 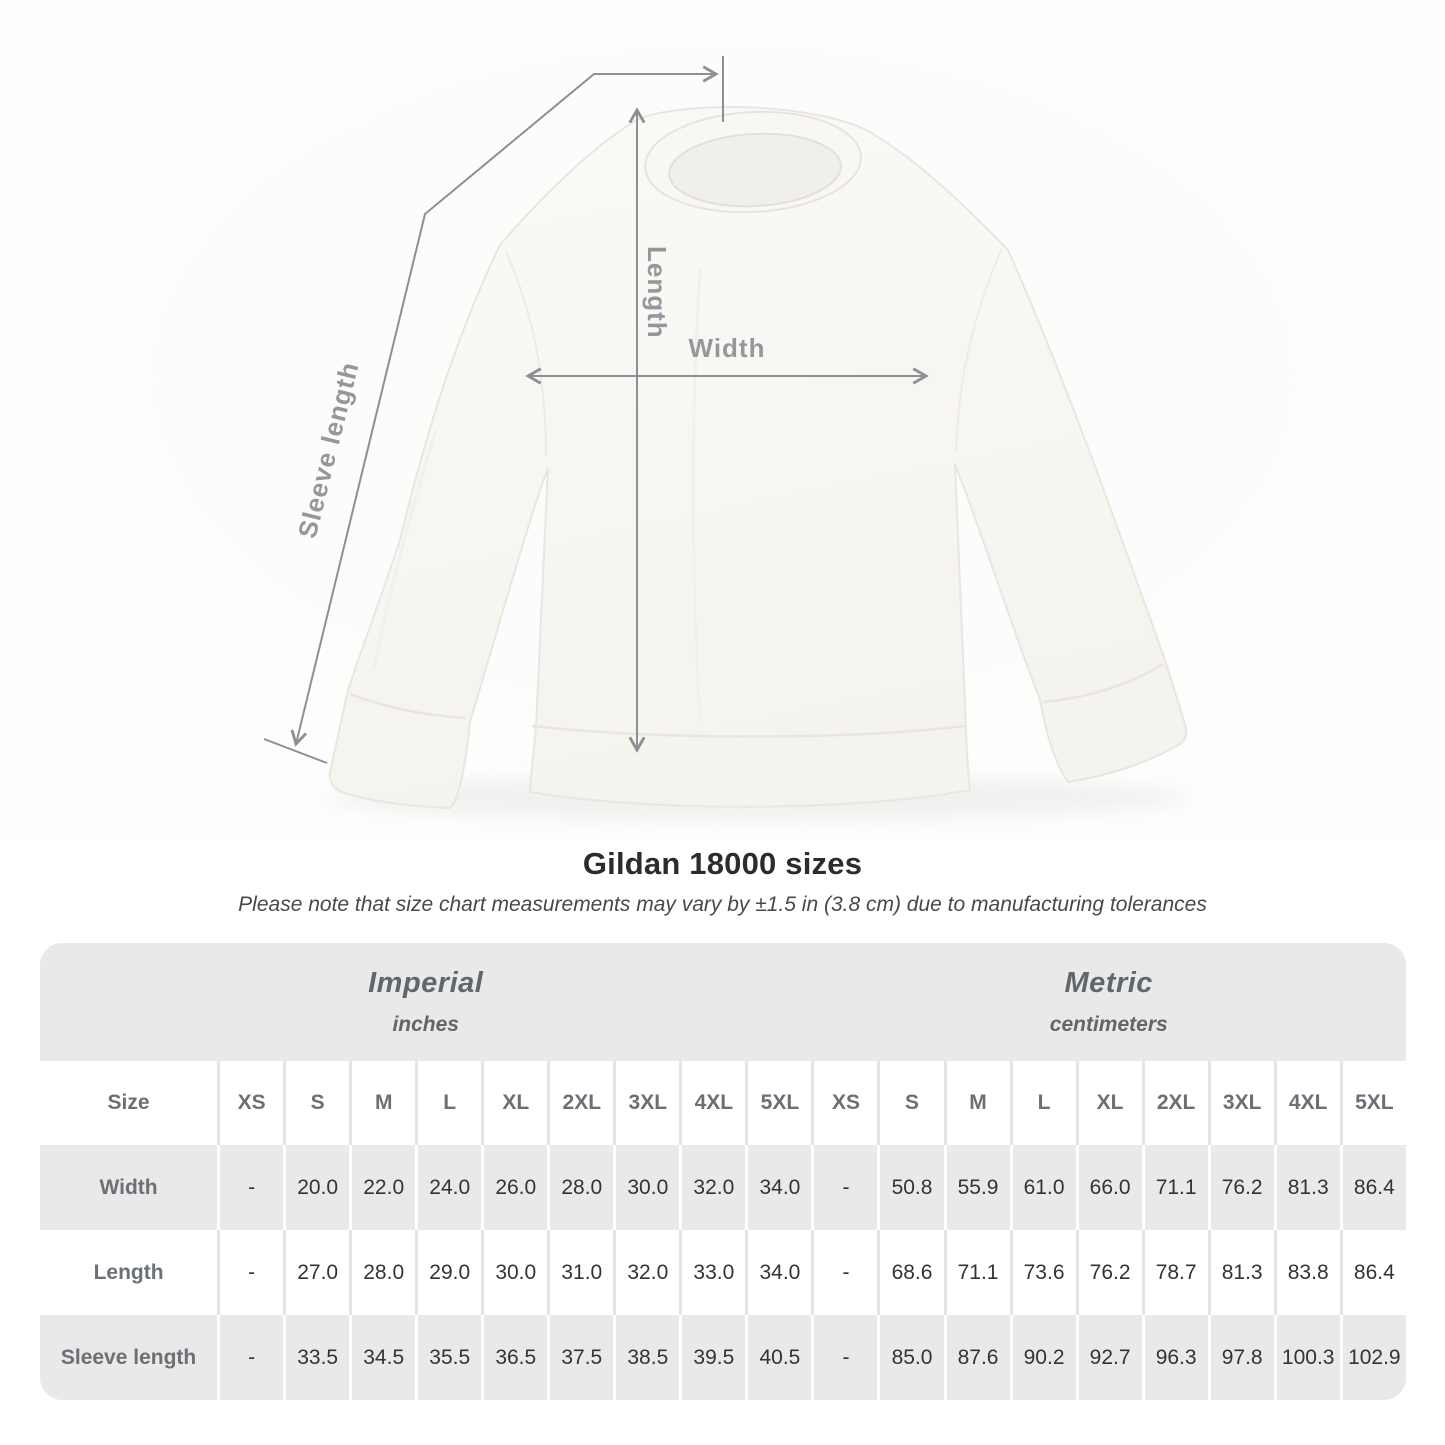 What do you see at coordinates (1108, 983) in the screenshot?
I see `metric-label: Metric` at bounding box center [1108, 983].